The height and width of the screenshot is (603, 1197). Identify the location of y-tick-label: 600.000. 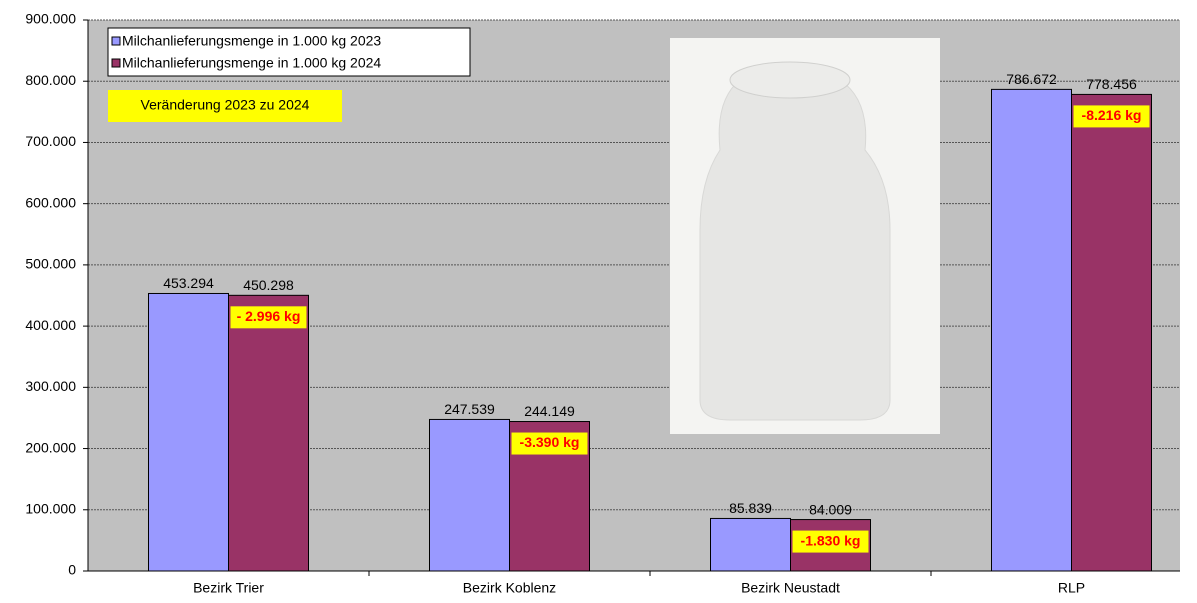
(50, 202).